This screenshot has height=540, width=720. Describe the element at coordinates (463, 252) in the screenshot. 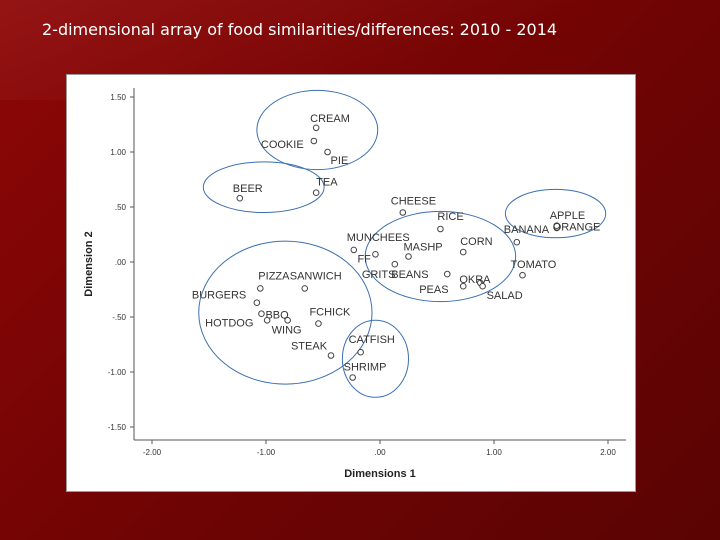

I see `data-point-corn` at that location.